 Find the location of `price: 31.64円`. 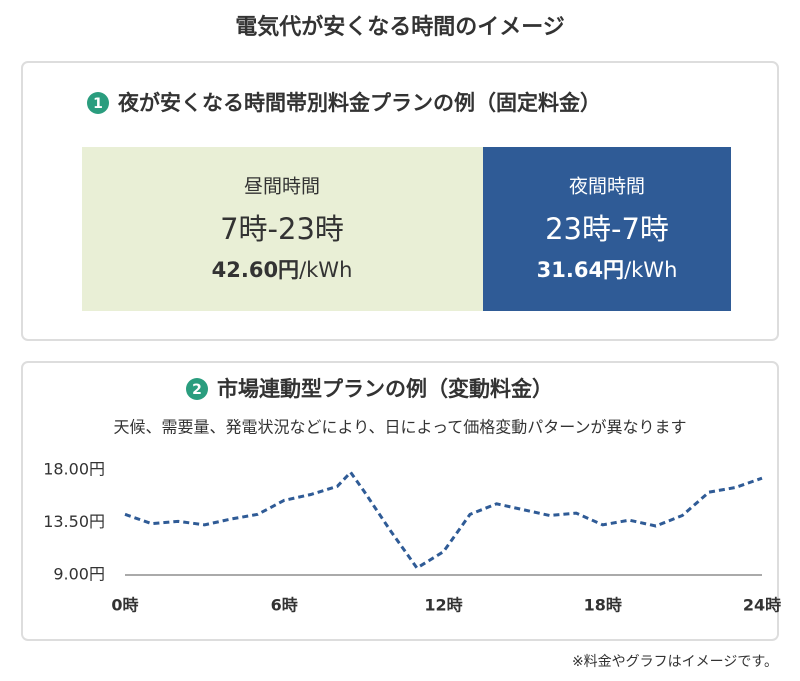

price: 31.64円 is located at coordinates (580, 270).